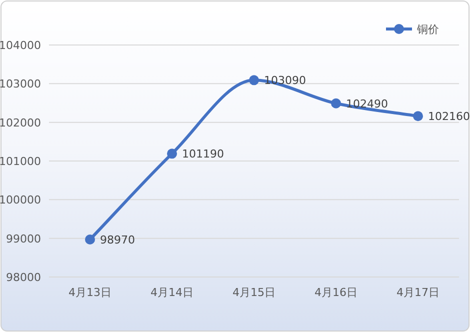 This screenshot has width=470, height=332. I want to click on data-label: 101190, so click(203, 154).